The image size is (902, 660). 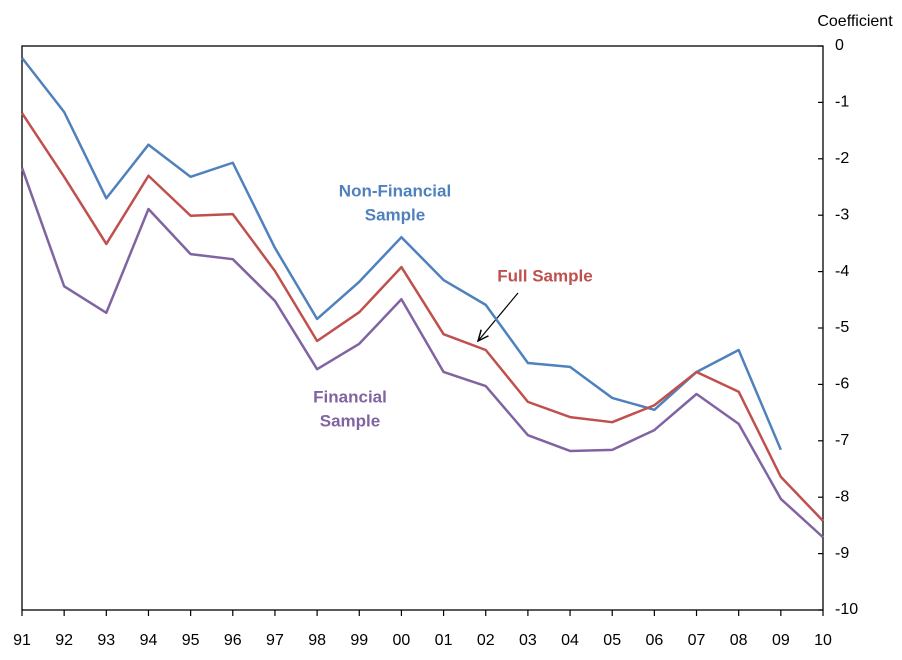 What do you see at coordinates (486, 640) in the screenshot?
I see `x-tick-label: 02` at bounding box center [486, 640].